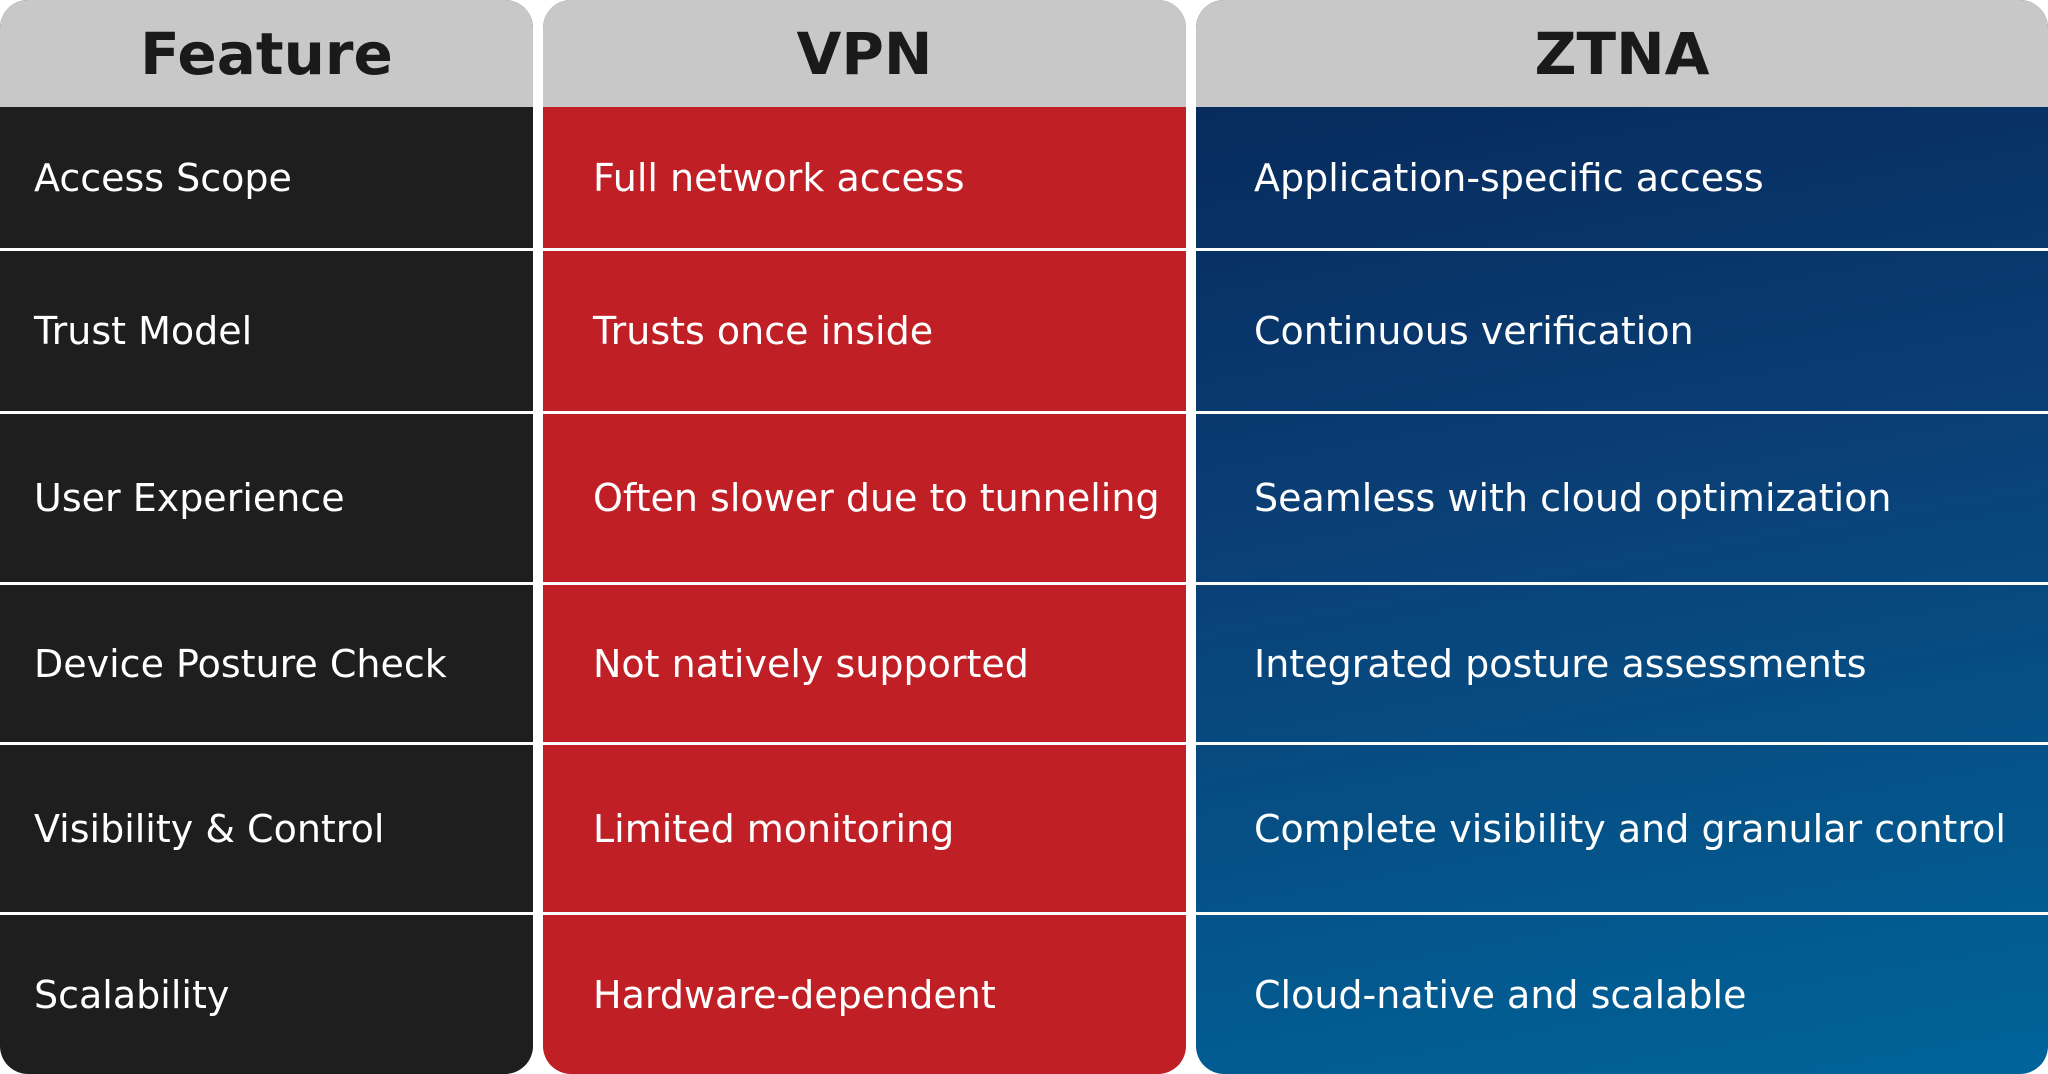 Image resolution: width=2048 pixels, height=1074 pixels. What do you see at coordinates (1622, 53) in the screenshot?
I see `column-header: ZTNA` at bounding box center [1622, 53].